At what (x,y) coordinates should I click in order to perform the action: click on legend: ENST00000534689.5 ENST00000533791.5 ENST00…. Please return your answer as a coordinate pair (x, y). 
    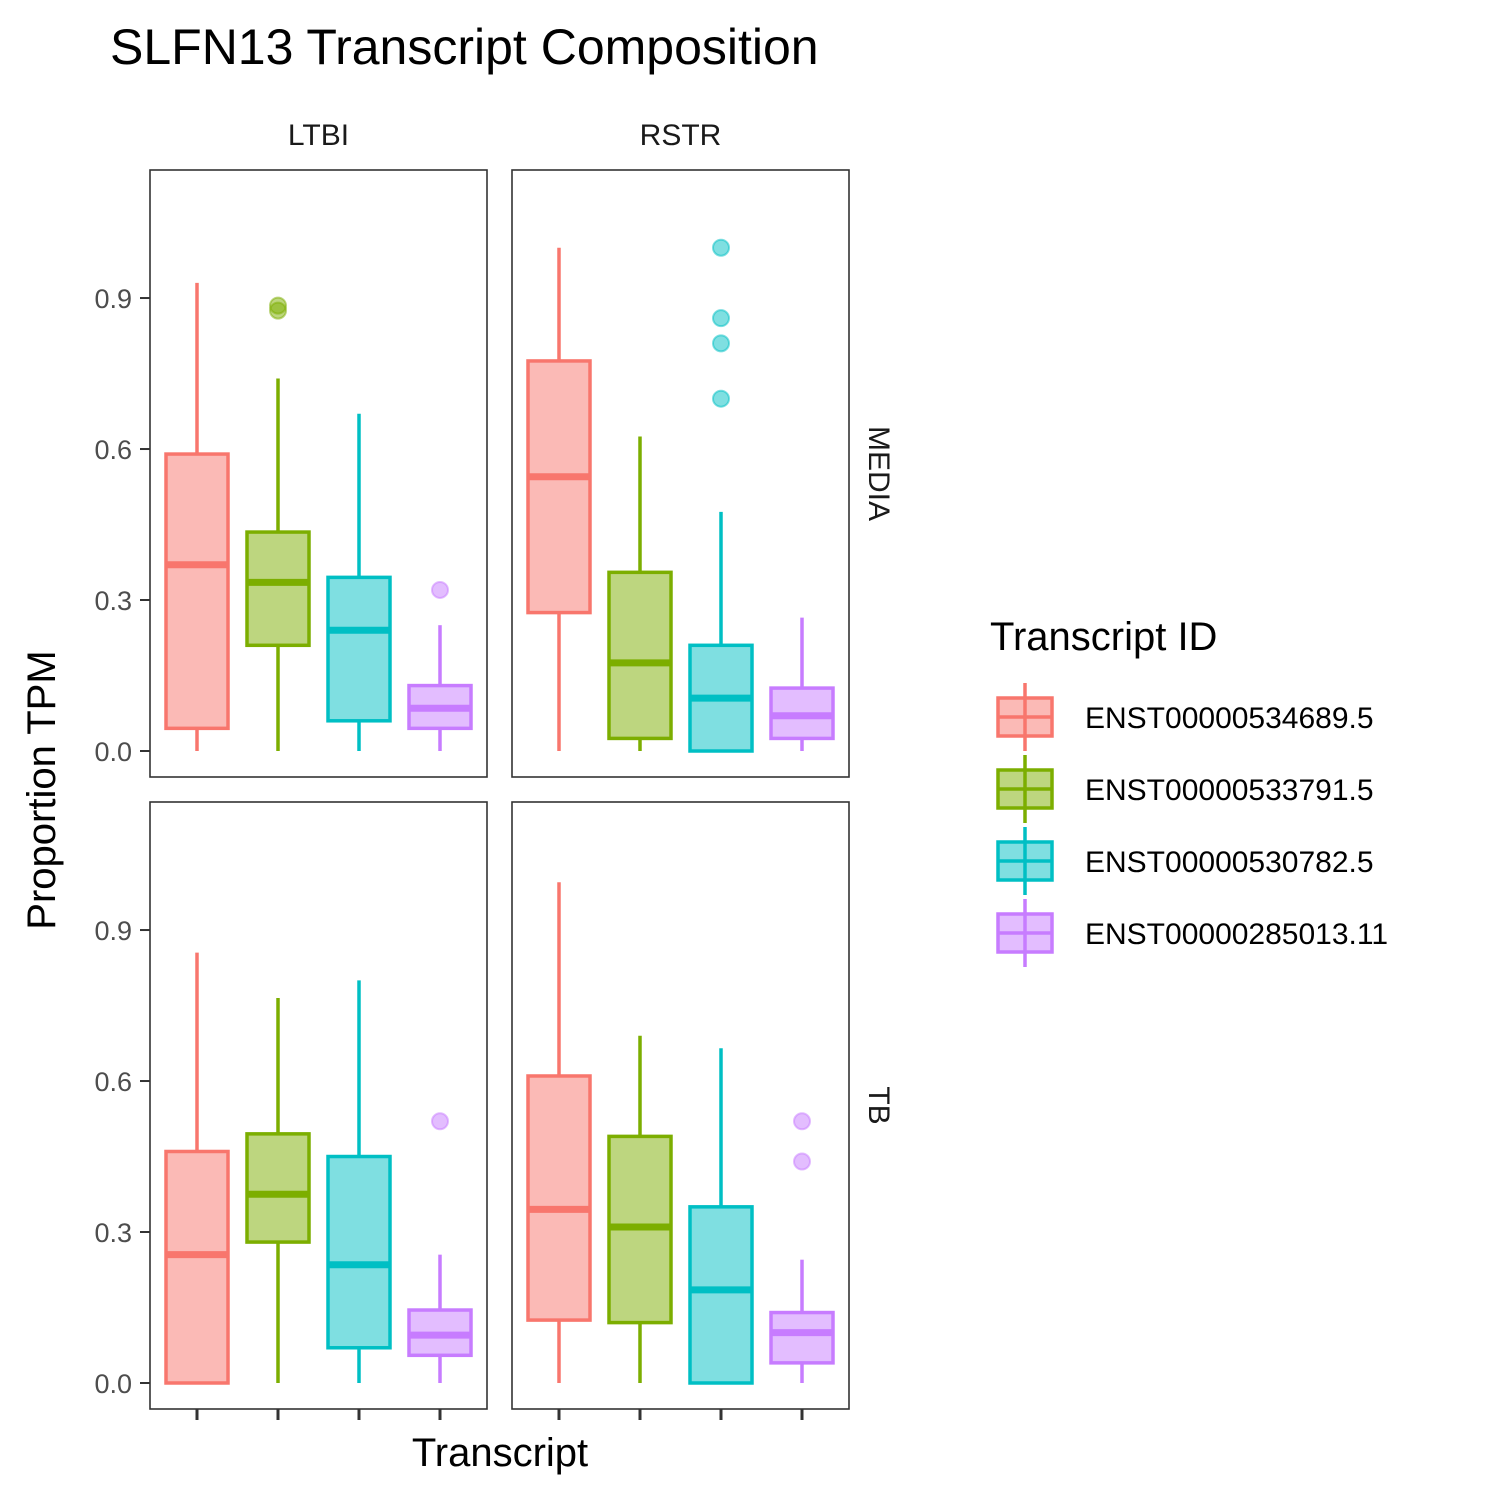
    Looking at the image, I should click on (1192, 825).